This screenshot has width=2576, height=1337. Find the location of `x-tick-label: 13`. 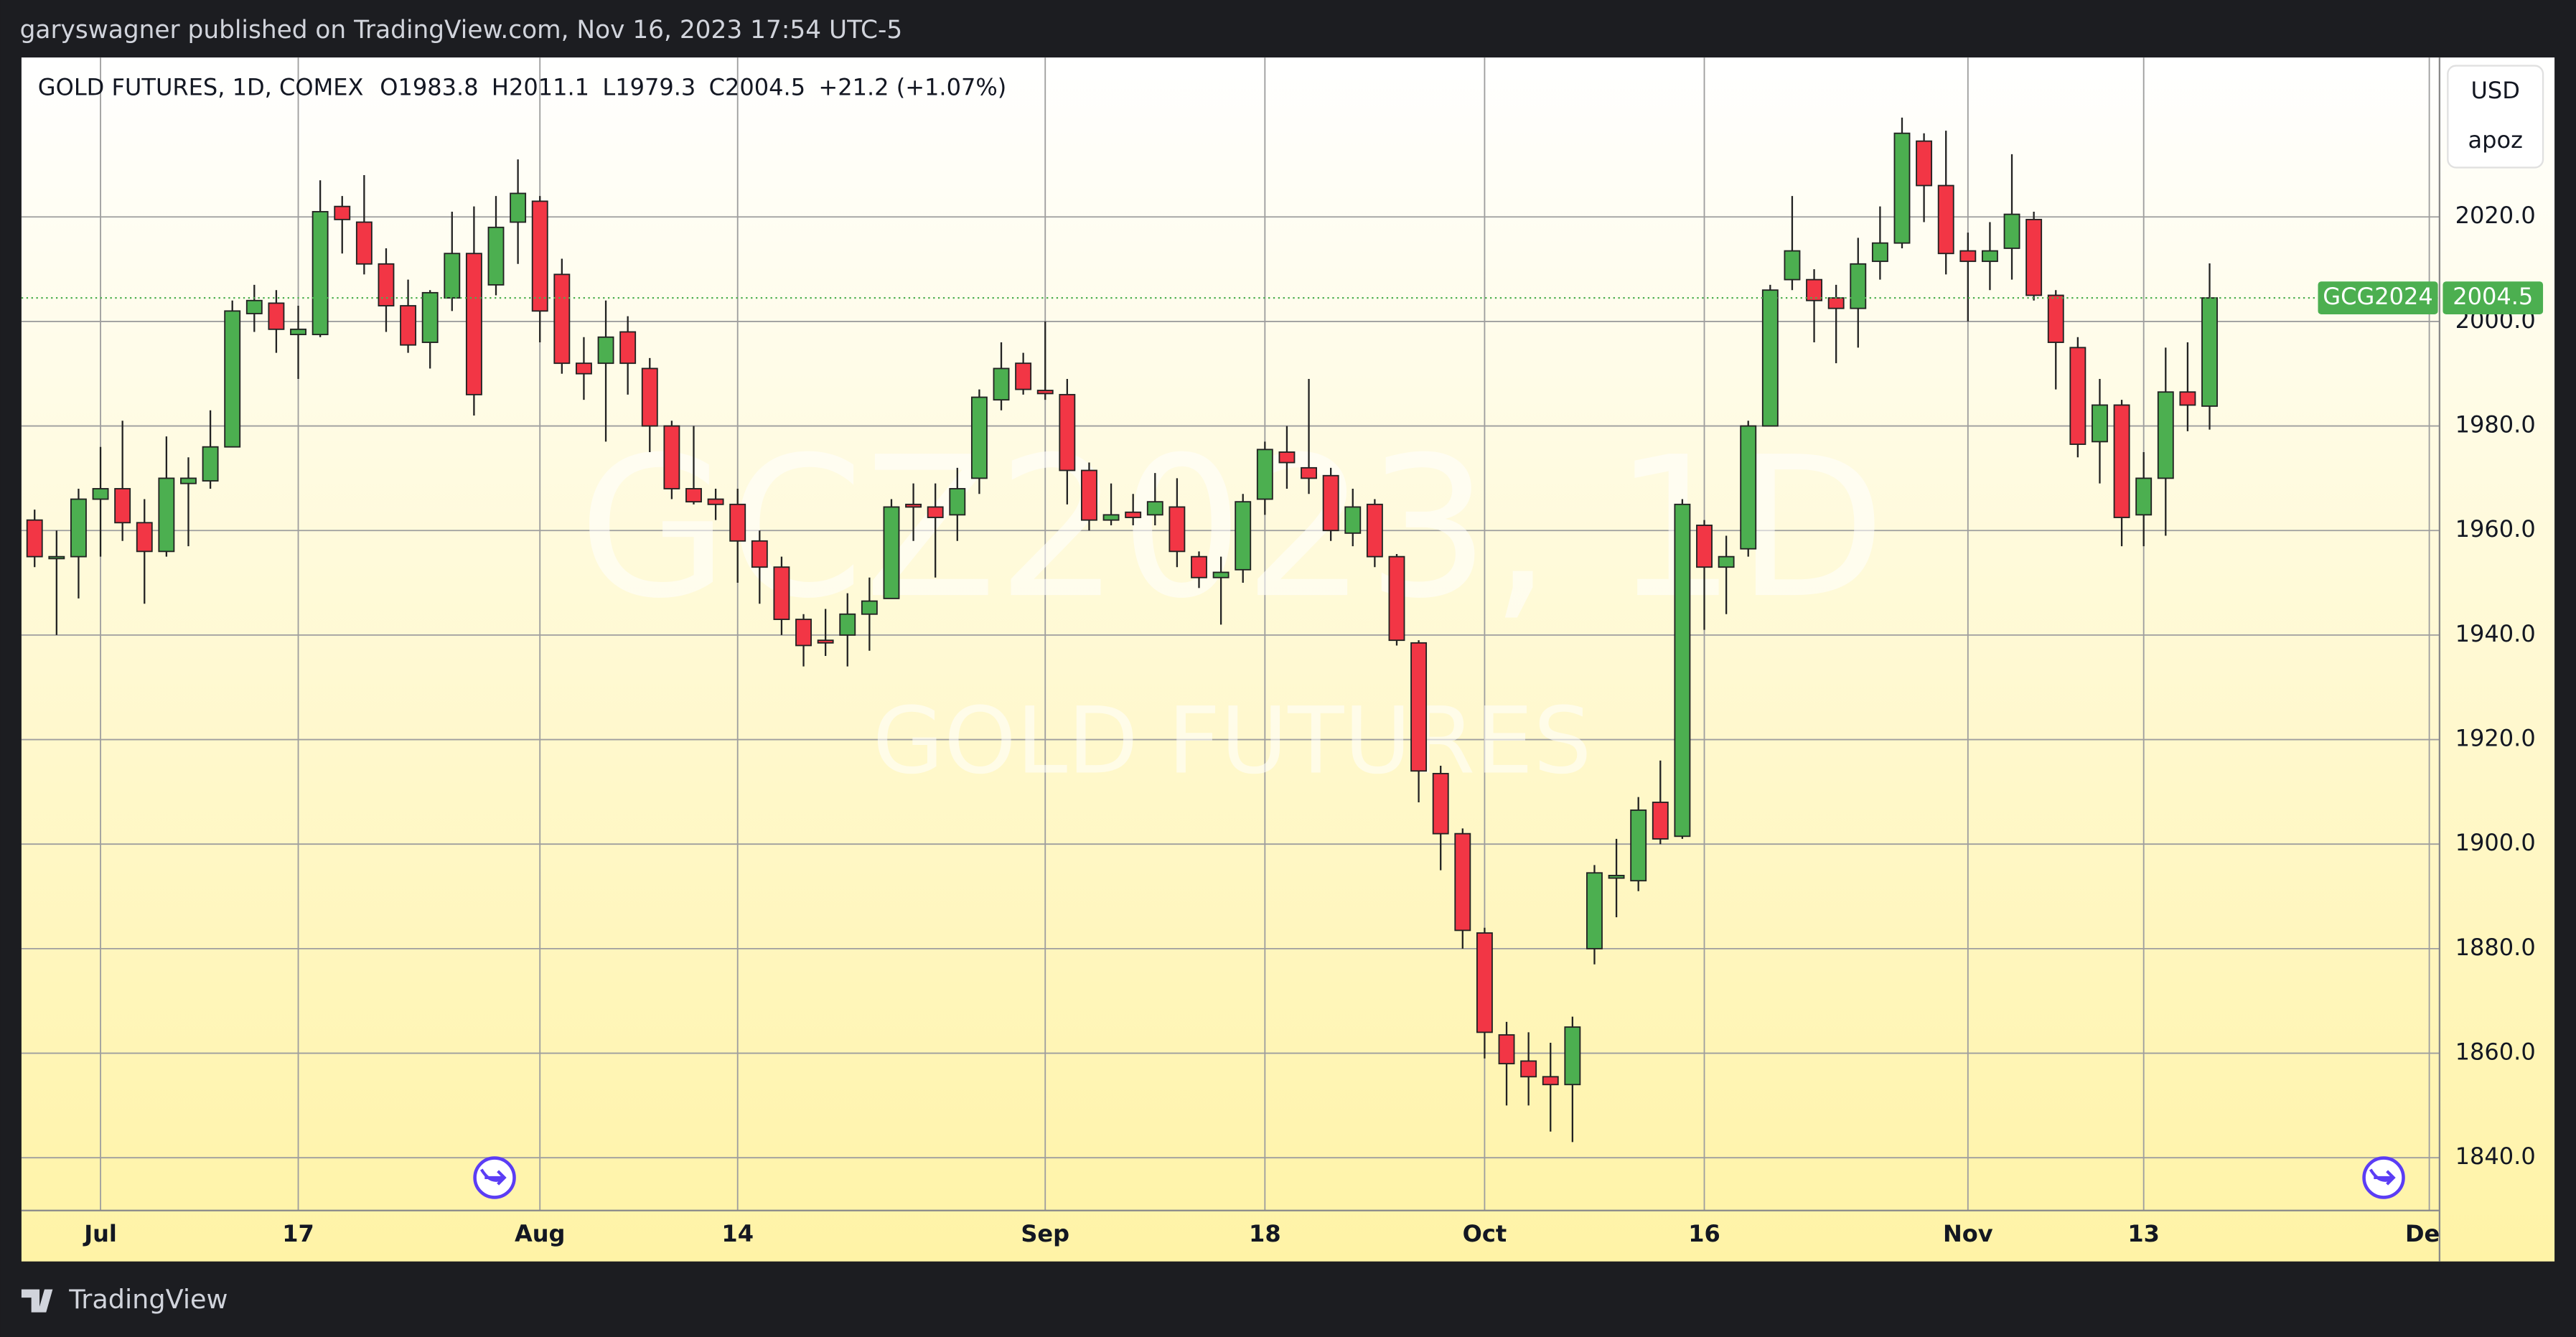

x-tick-label: 13 is located at coordinates (2143, 1233).